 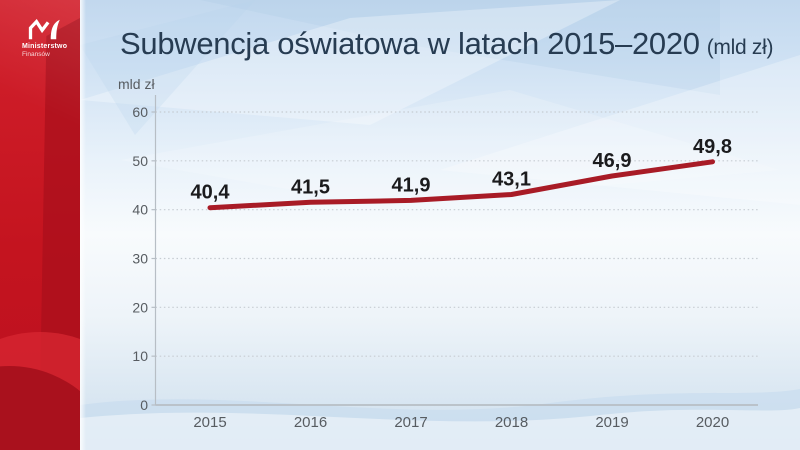 What do you see at coordinates (511, 180) in the screenshot?
I see `data-label: 43,1` at bounding box center [511, 180].